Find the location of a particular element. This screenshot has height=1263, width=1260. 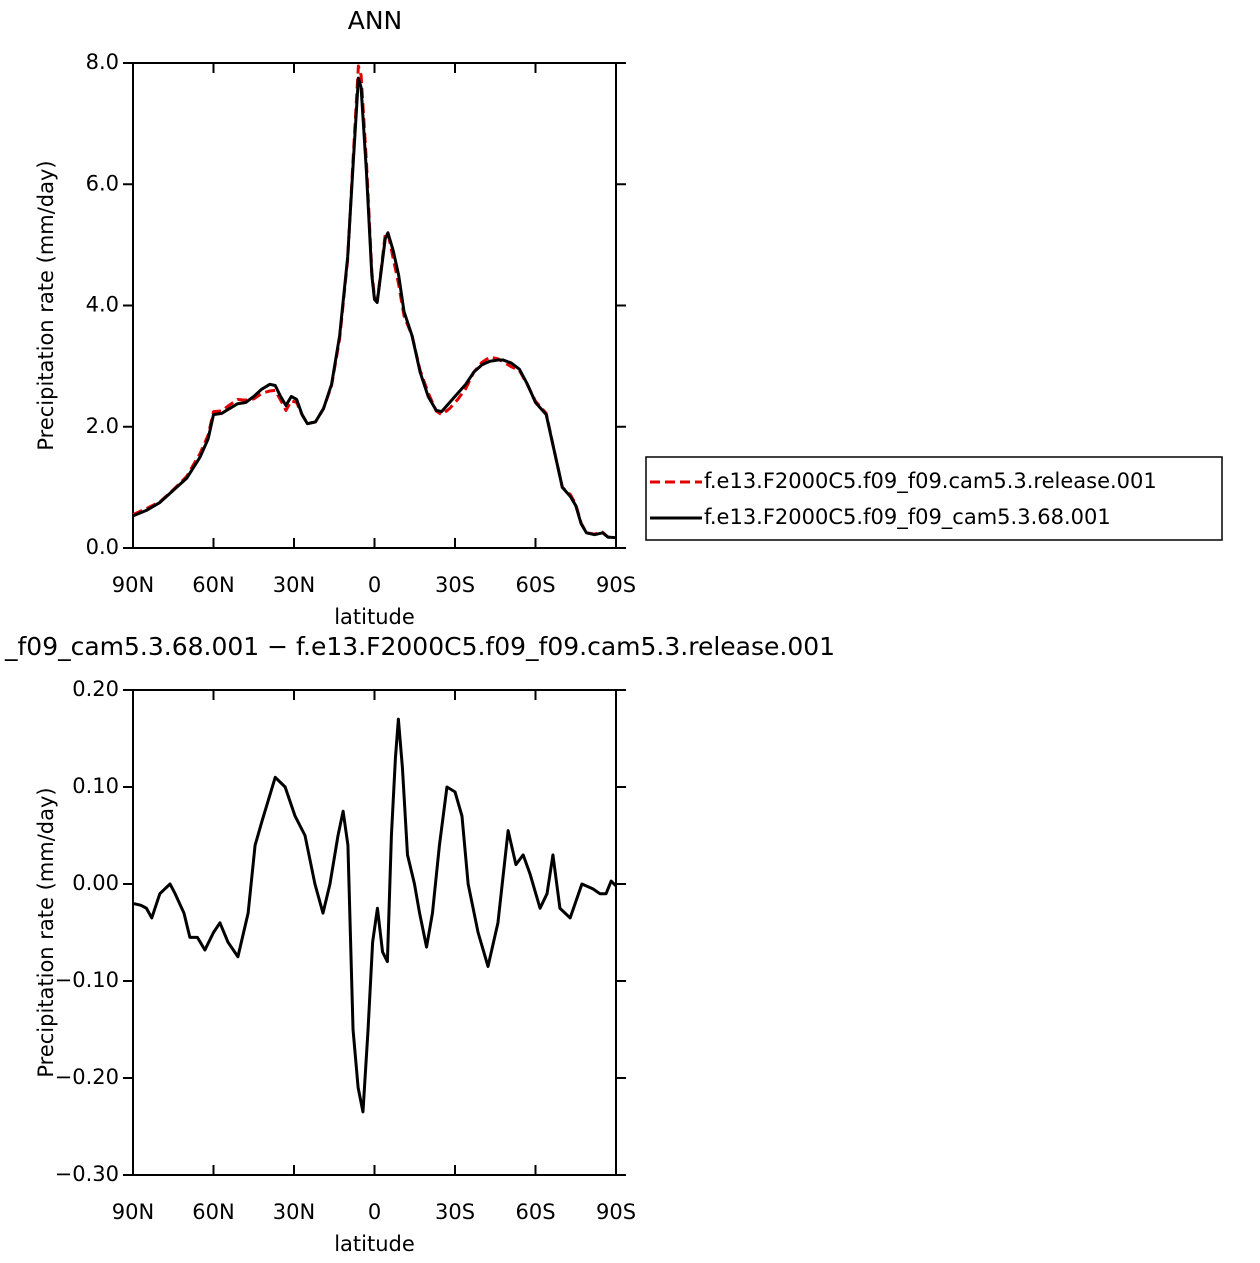

y-tick-label: −0.20 is located at coordinates (87, 1077).